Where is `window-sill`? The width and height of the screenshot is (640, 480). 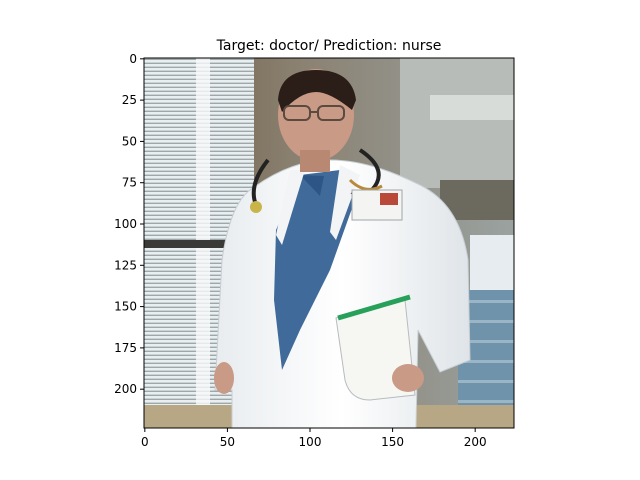
window-sill is located at coordinates (199, 244).